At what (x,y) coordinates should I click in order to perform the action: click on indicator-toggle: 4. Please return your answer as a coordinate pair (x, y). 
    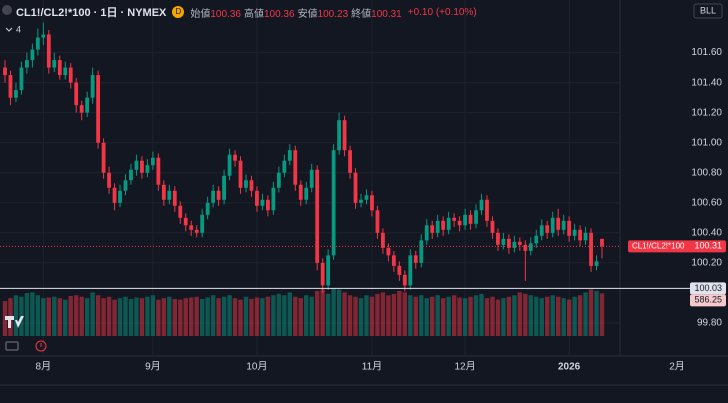
    Looking at the image, I should click on (18, 29).